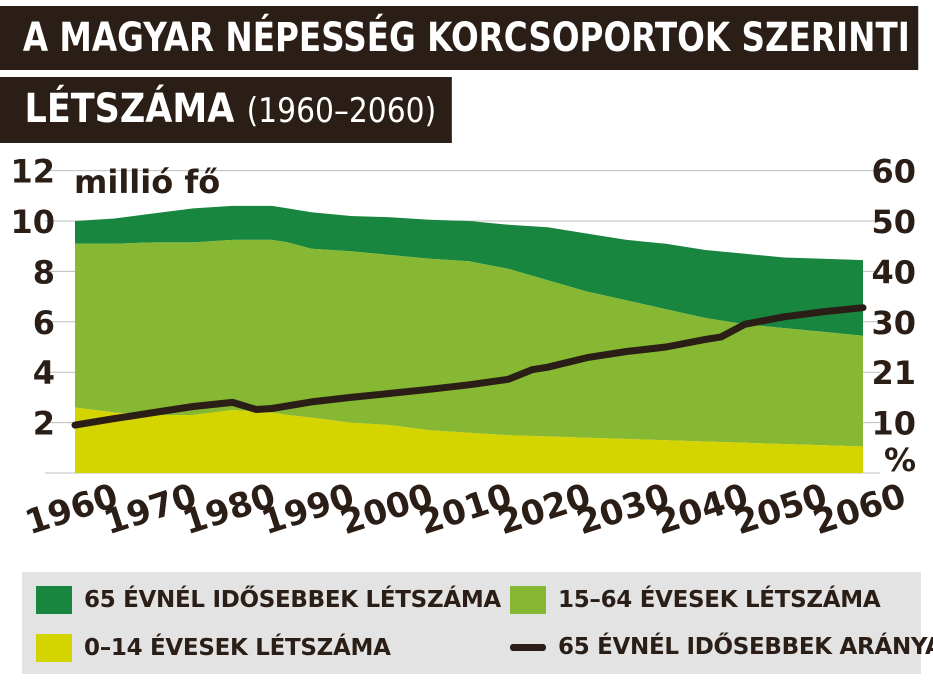  I want to click on x-tick-label: 2060, so click(859, 509).